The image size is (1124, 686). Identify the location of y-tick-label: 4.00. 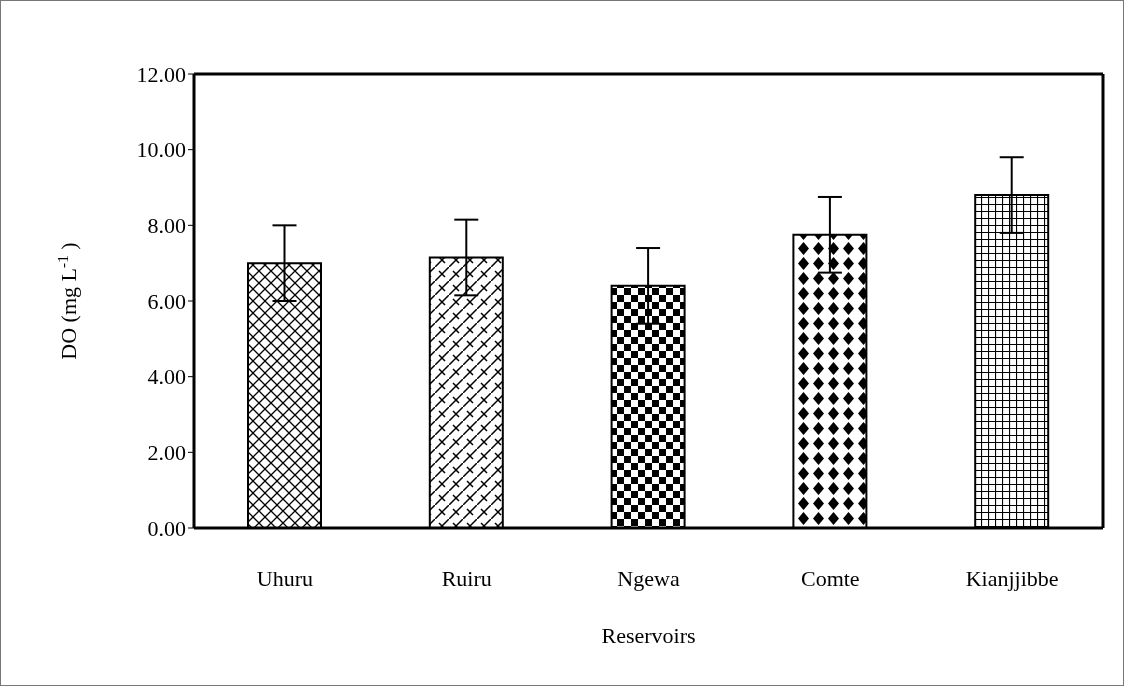
(166, 377).